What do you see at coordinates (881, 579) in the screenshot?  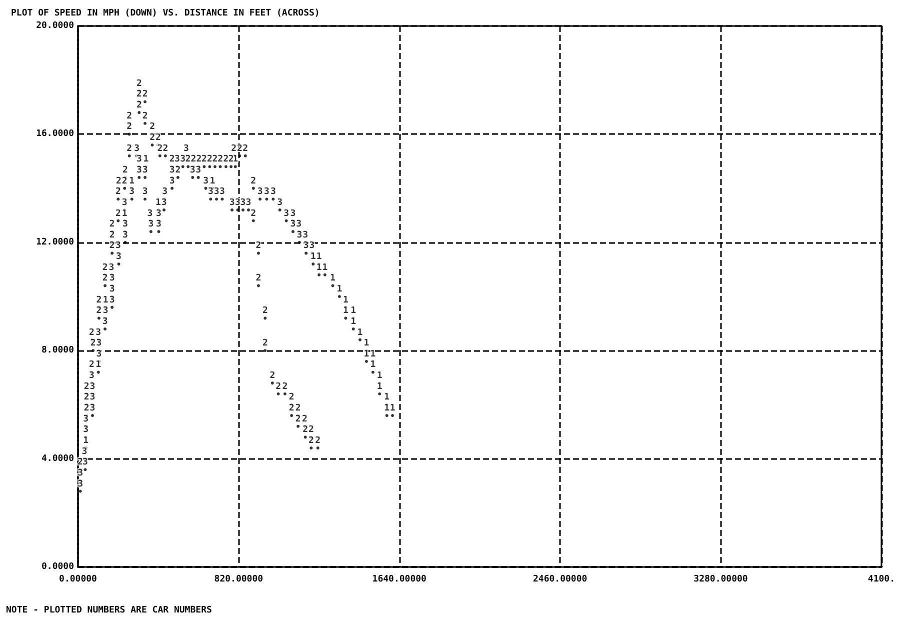 I see `x-tick-label: 4100.` at bounding box center [881, 579].